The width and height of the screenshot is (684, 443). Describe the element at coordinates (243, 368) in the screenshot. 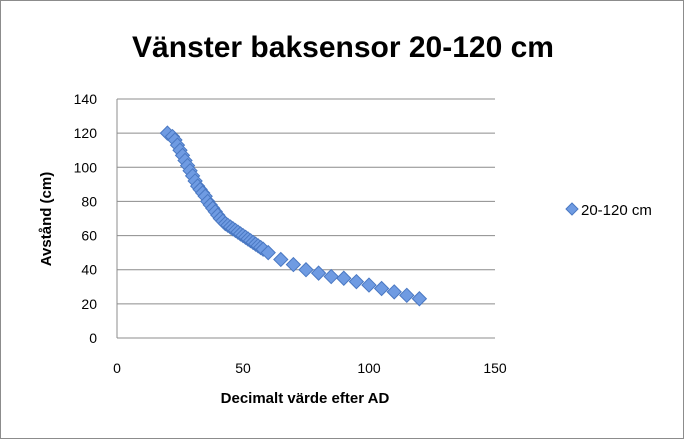

I see `x-tick-label: 50` at that location.